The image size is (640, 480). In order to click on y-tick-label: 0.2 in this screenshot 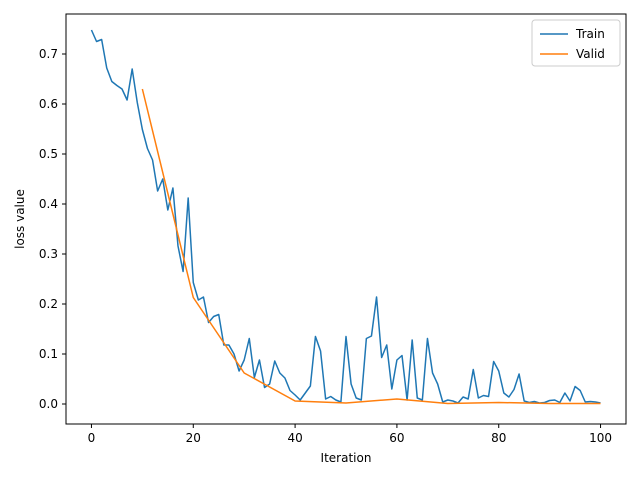, I will do `click(48, 304)`.